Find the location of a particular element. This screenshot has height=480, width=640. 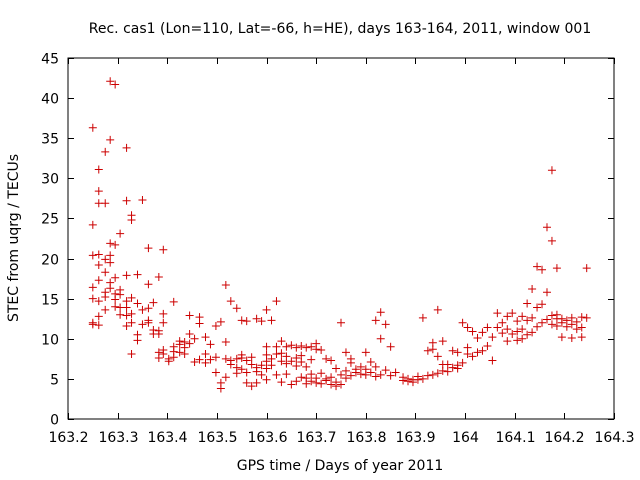

y-axis-label: STEC from uqrg / TECUs is located at coordinates (14, 238).